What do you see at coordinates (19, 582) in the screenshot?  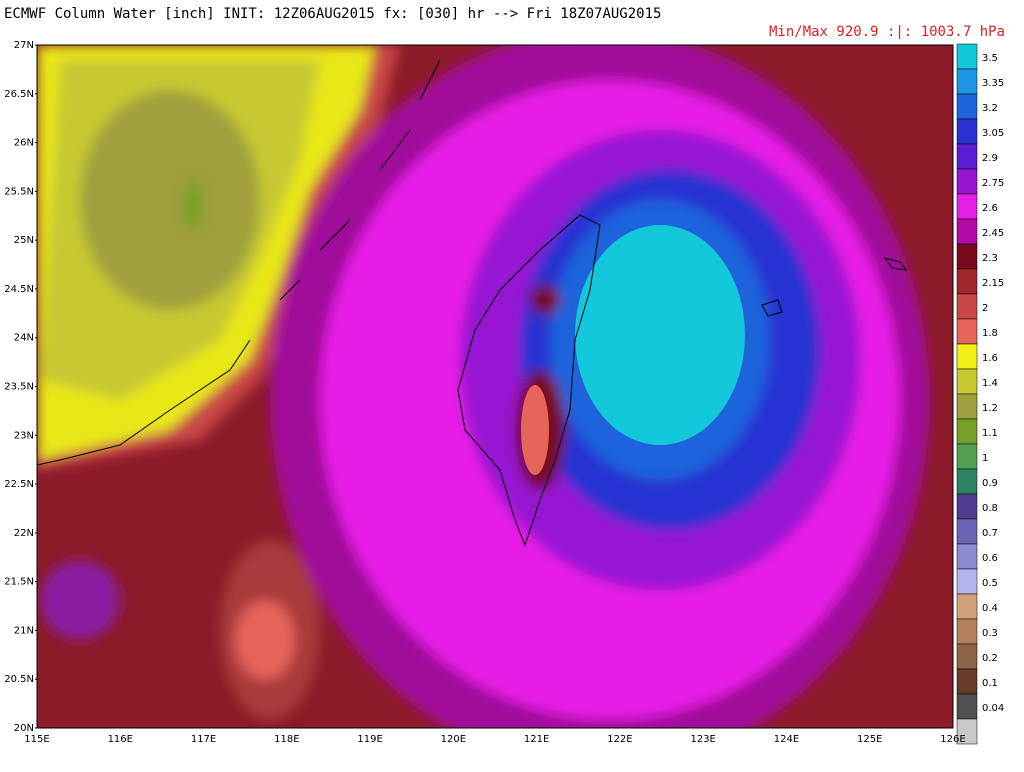 I see `lat-label: 21.5N` at bounding box center [19, 582].